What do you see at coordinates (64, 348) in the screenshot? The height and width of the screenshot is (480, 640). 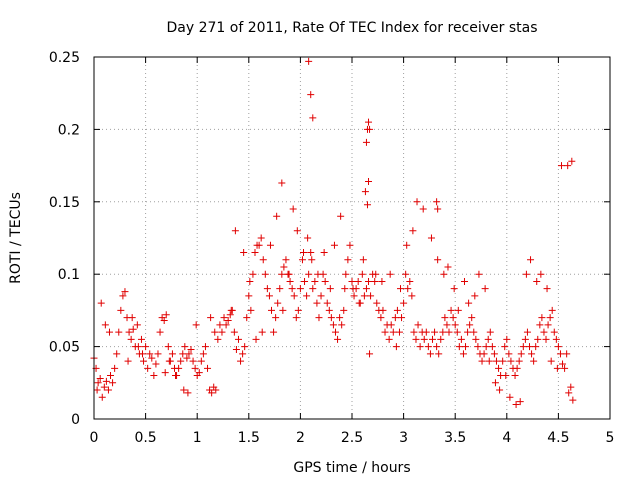 I see `y-tick-label: 0.05` at bounding box center [64, 348].